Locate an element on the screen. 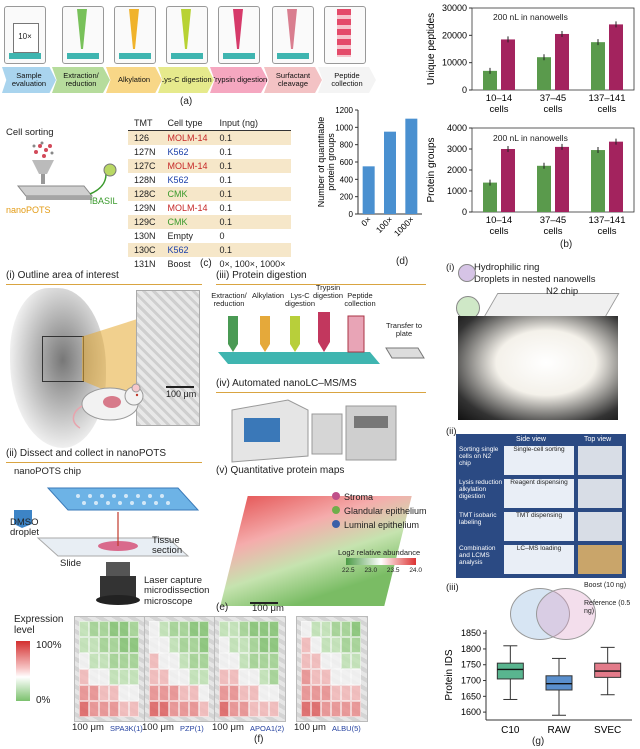  lysc-tip is located at coordinates (187, 35).